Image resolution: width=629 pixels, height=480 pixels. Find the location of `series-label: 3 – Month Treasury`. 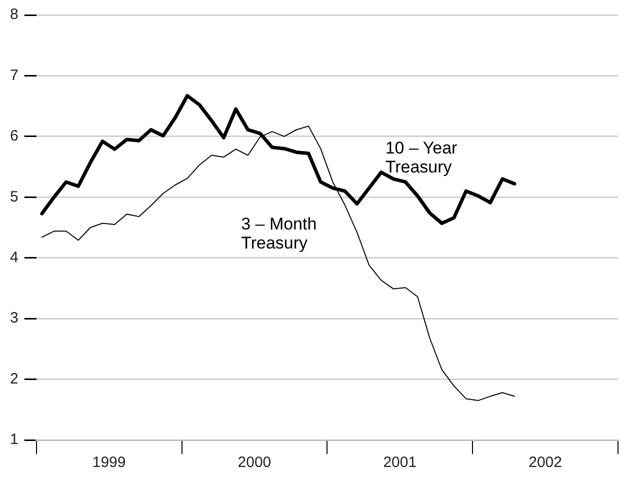

series-label: 3 – Month Treasury is located at coordinates (279, 233).